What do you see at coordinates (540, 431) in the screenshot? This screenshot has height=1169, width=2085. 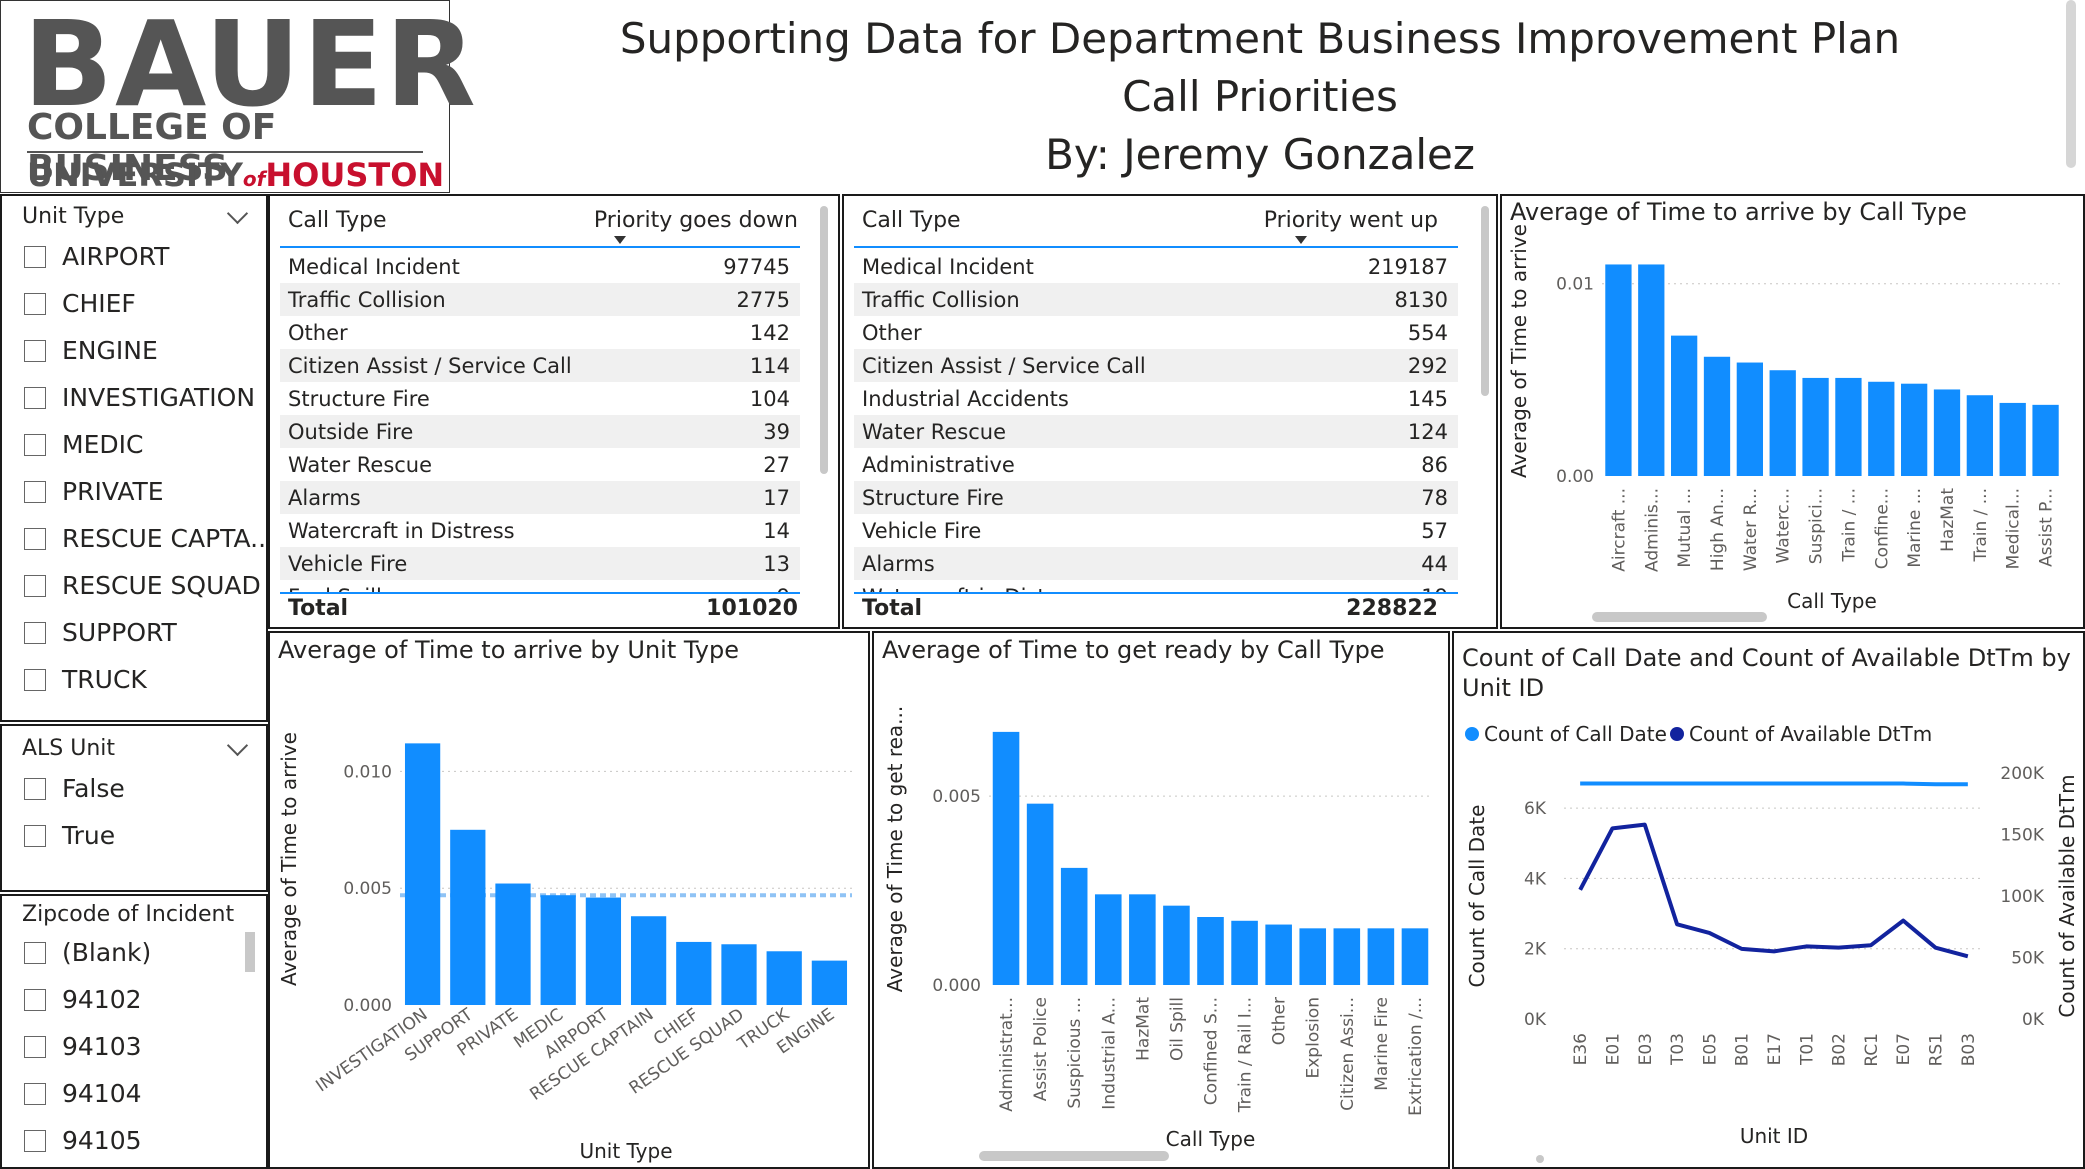 I see `table-row: Outside Fire 39` at bounding box center [540, 431].